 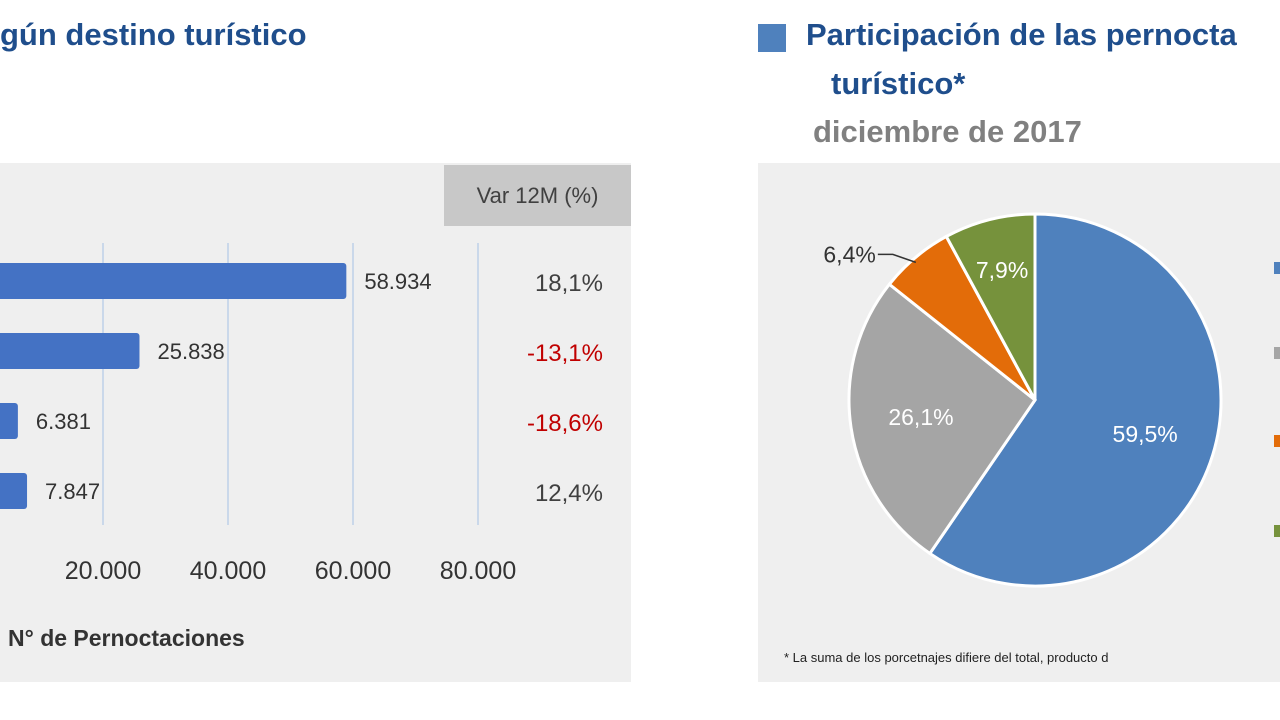 What do you see at coordinates (537, 195) in the screenshot?
I see `var-12m-header: Var 12M (%)` at bounding box center [537, 195].